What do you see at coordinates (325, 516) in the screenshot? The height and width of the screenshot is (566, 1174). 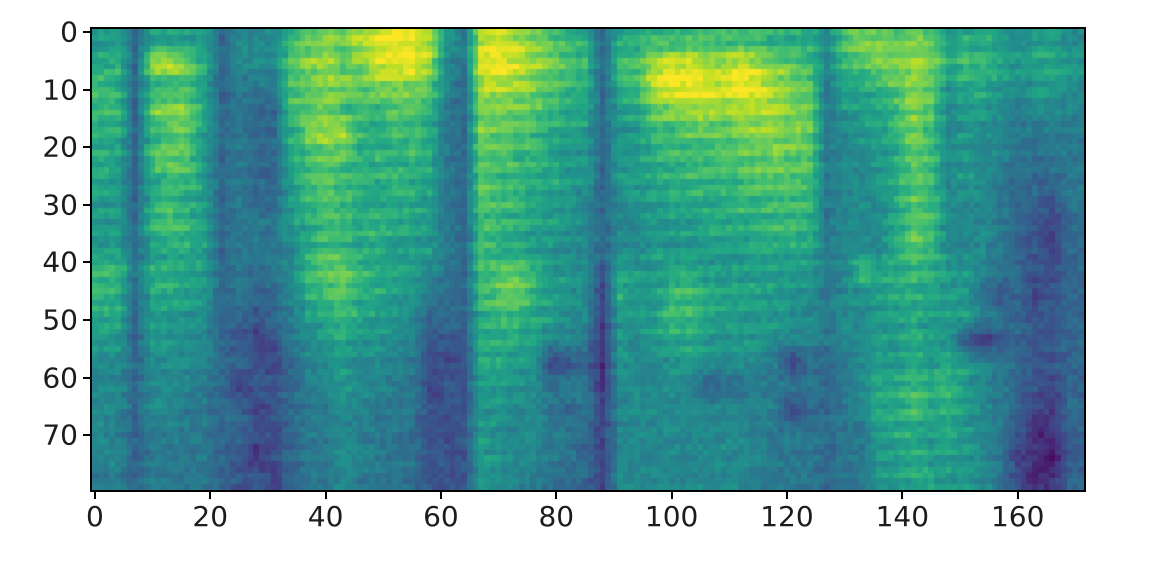 I see `x-tick-label: 40` at bounding box center [325, 516].